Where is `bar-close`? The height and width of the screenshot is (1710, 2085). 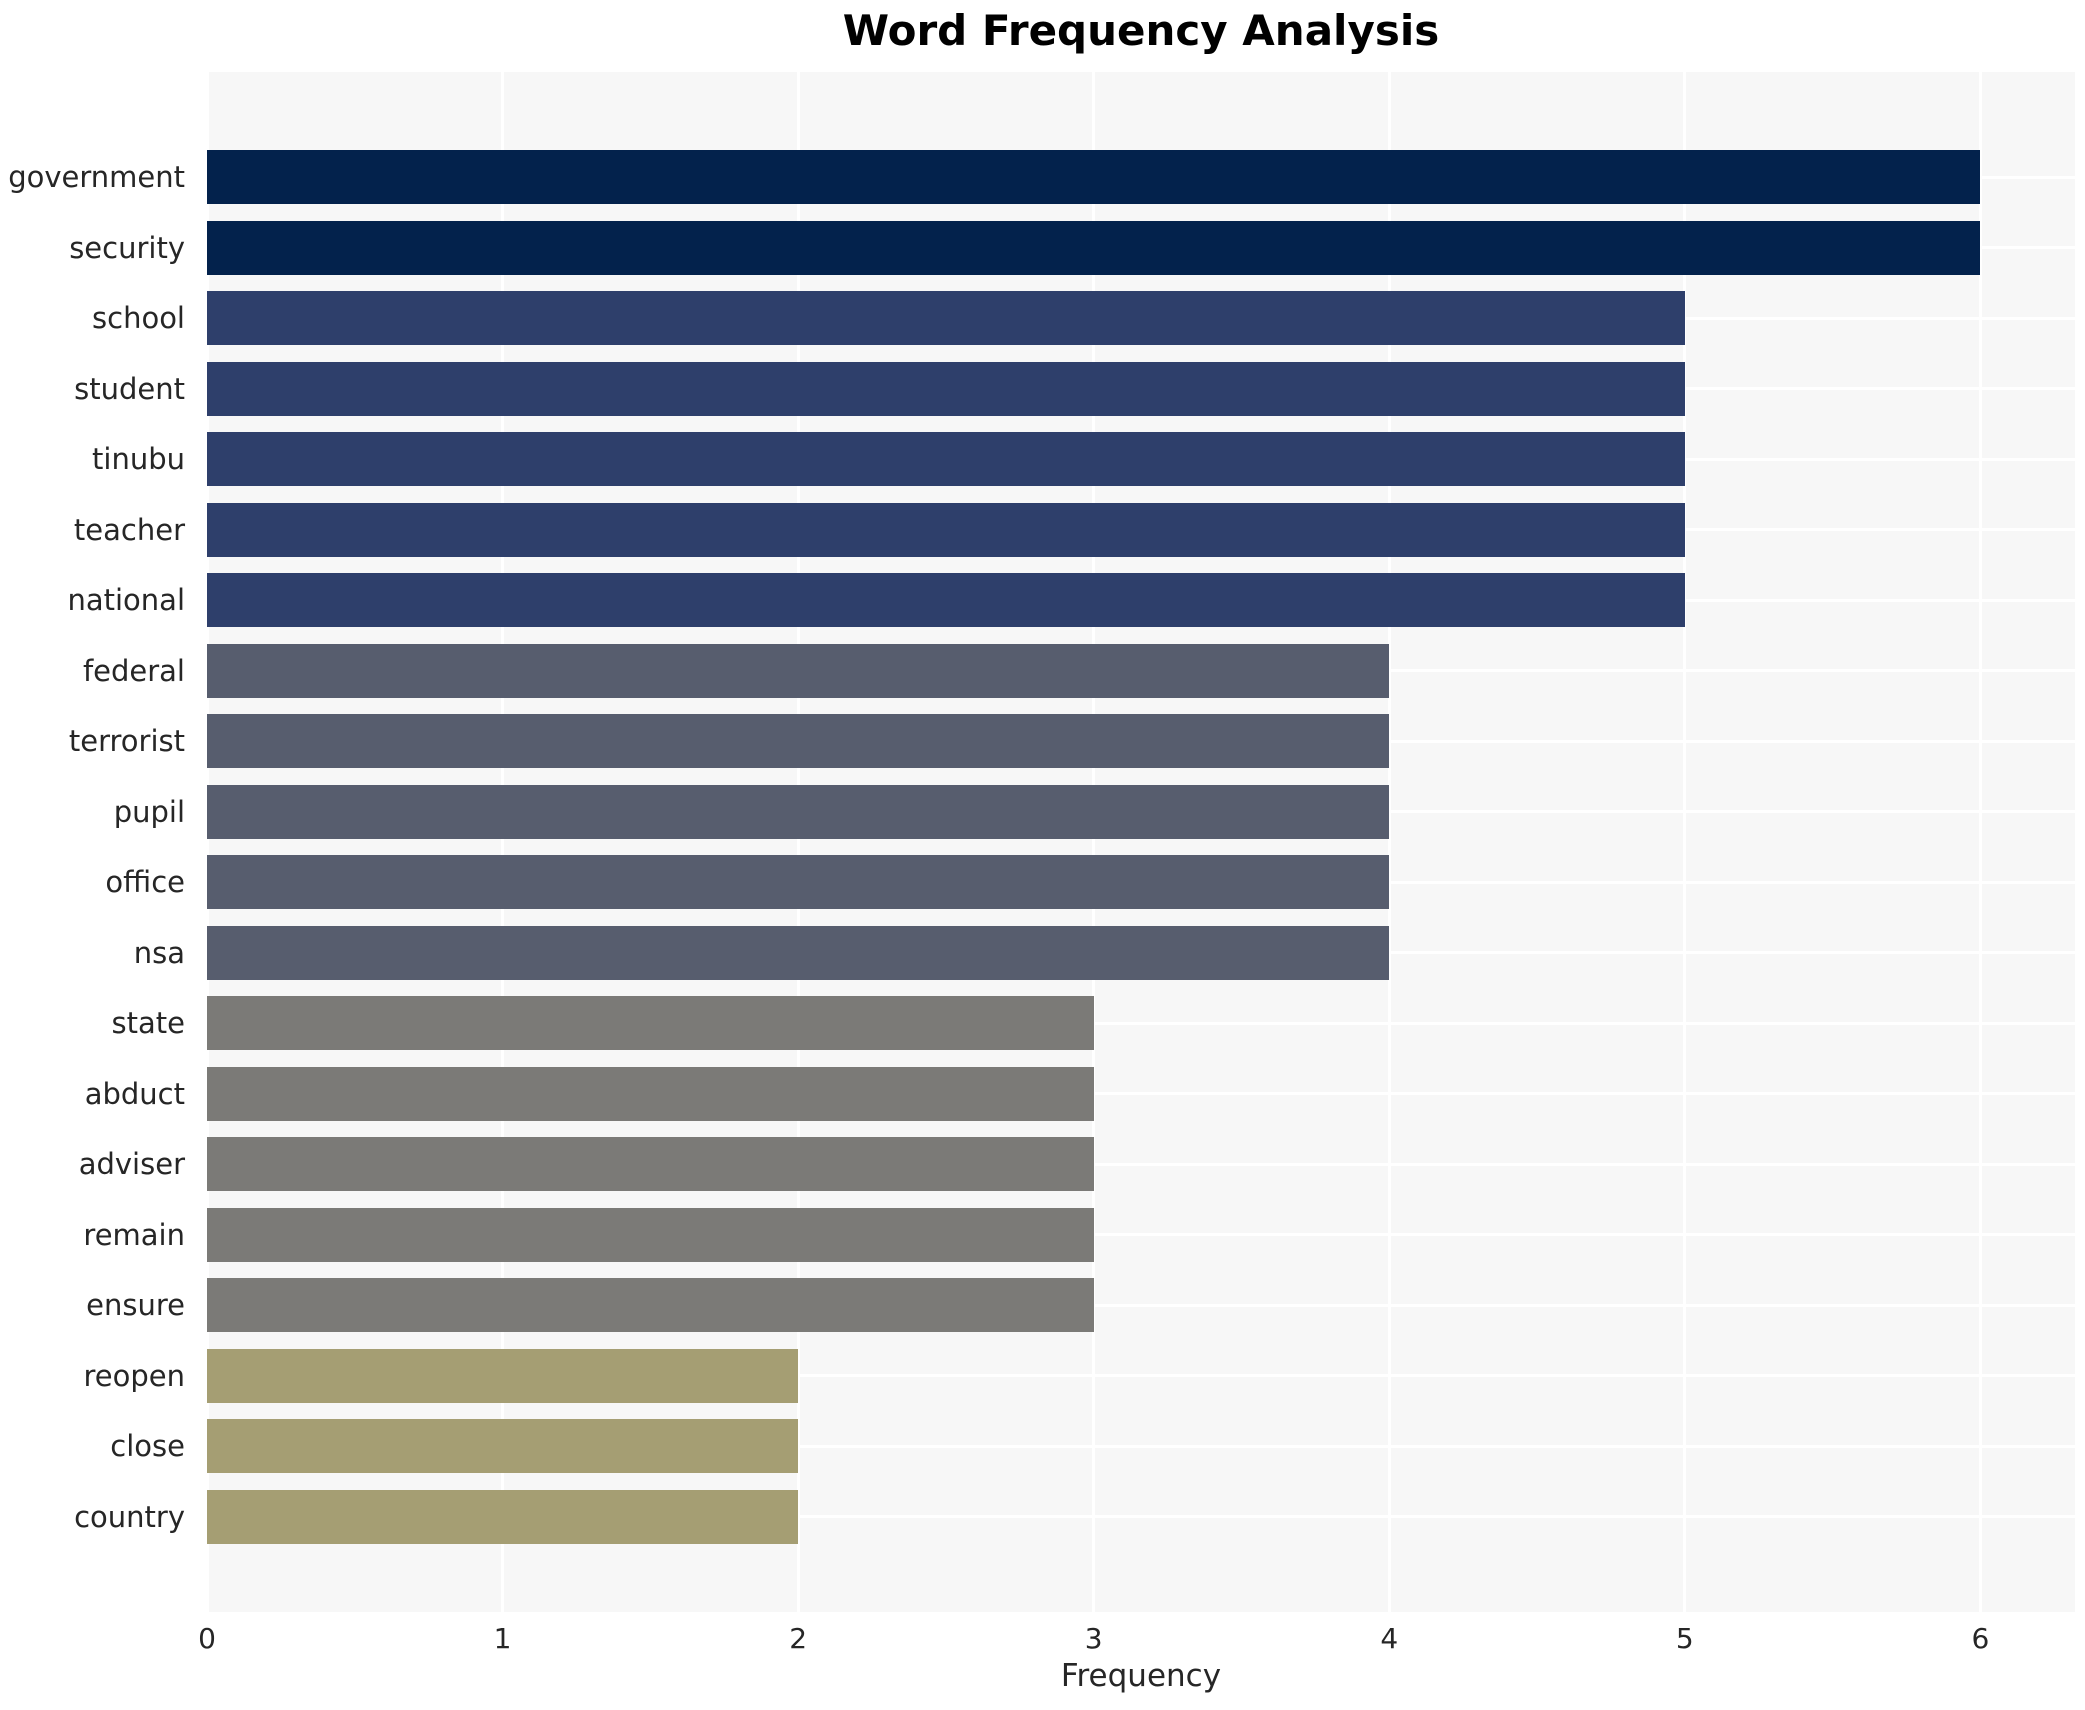
bar-close is located at coordinates (503, 1446).